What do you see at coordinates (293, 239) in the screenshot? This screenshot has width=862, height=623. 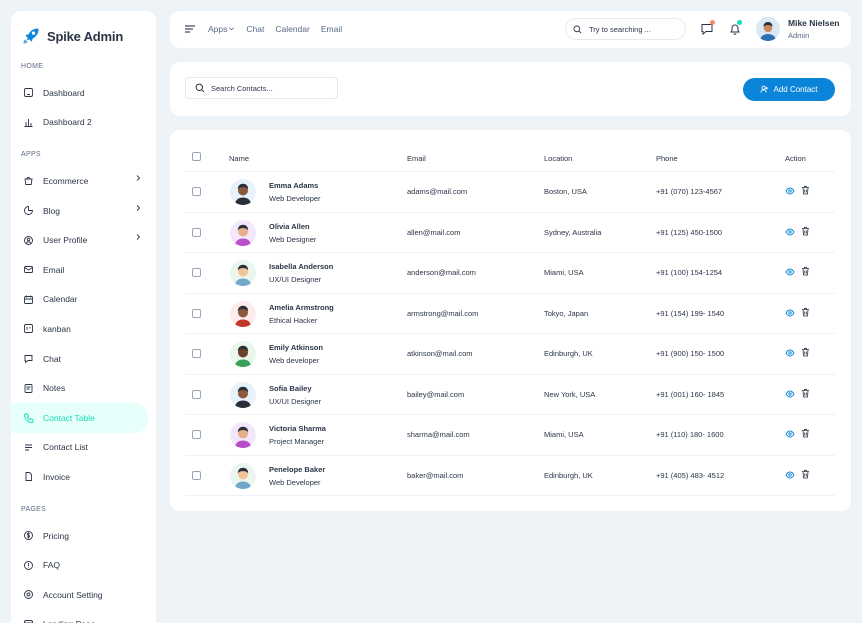 I see `contact-role: Web Designer` at bounding box center [293, 239].